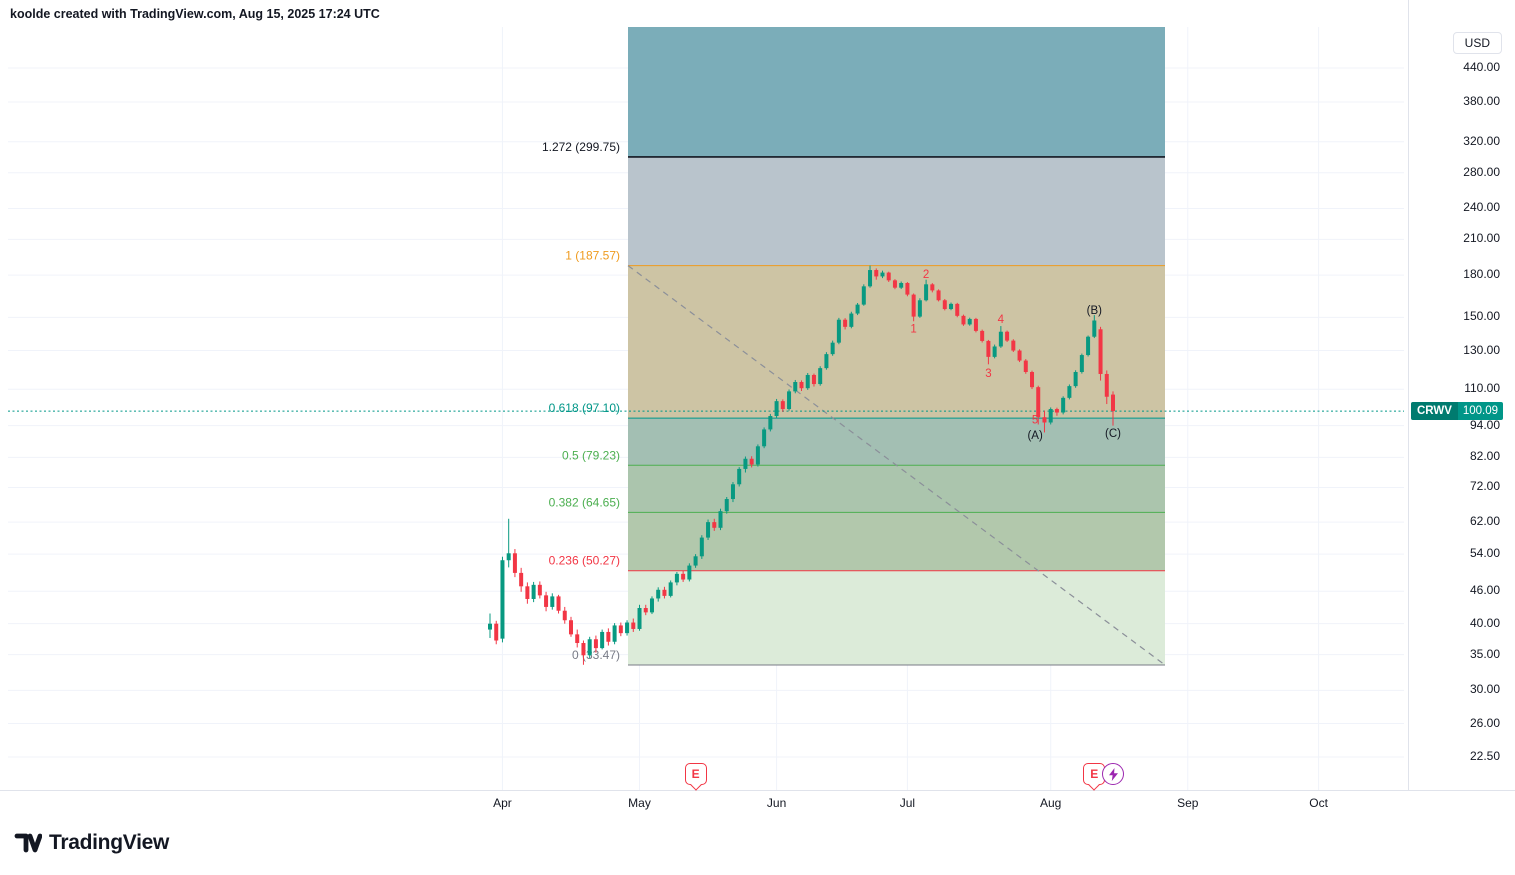 Image resolution: width=1515 pixels, height=875 pixels. What do you see at coordinates (695, 774) in the screenshot?
I see `earnings-icon: E` at bounding box center [695, 774].